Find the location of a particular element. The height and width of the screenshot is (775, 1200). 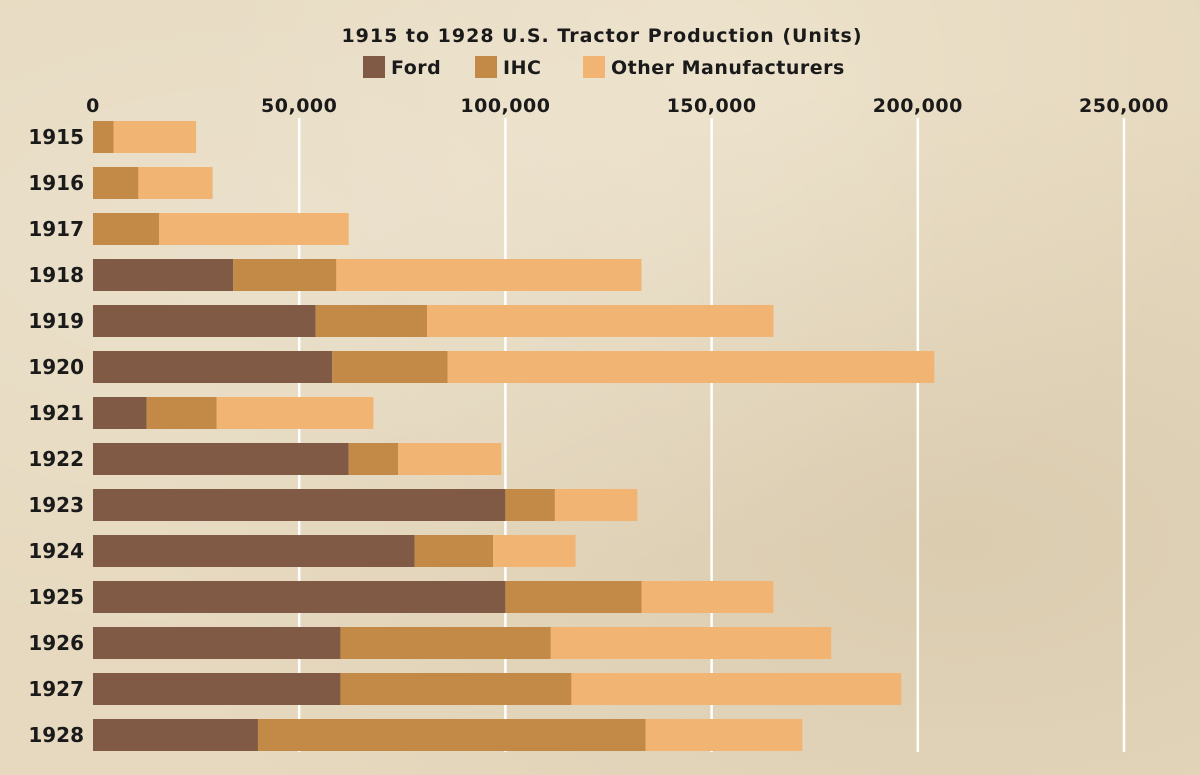

bar-ford-1927 is located at coordinates (217, 689).